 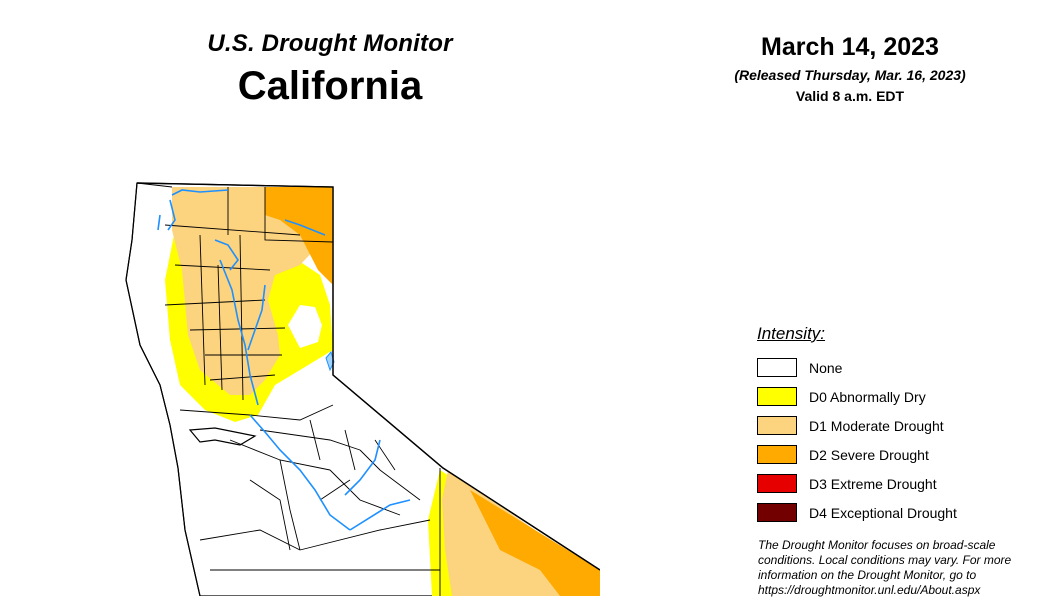 What do you see at coordinates (222, 436) in the screenshot?
I see `bay-area` at bounding box center [222, 436].